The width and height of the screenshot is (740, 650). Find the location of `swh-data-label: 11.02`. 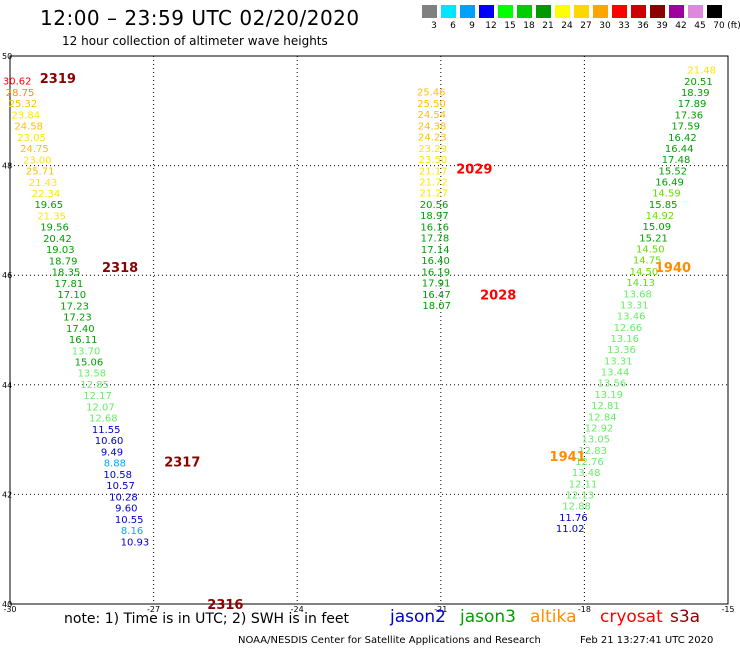

swh-data-label: 11.02 is located at coordinates (570, 529).